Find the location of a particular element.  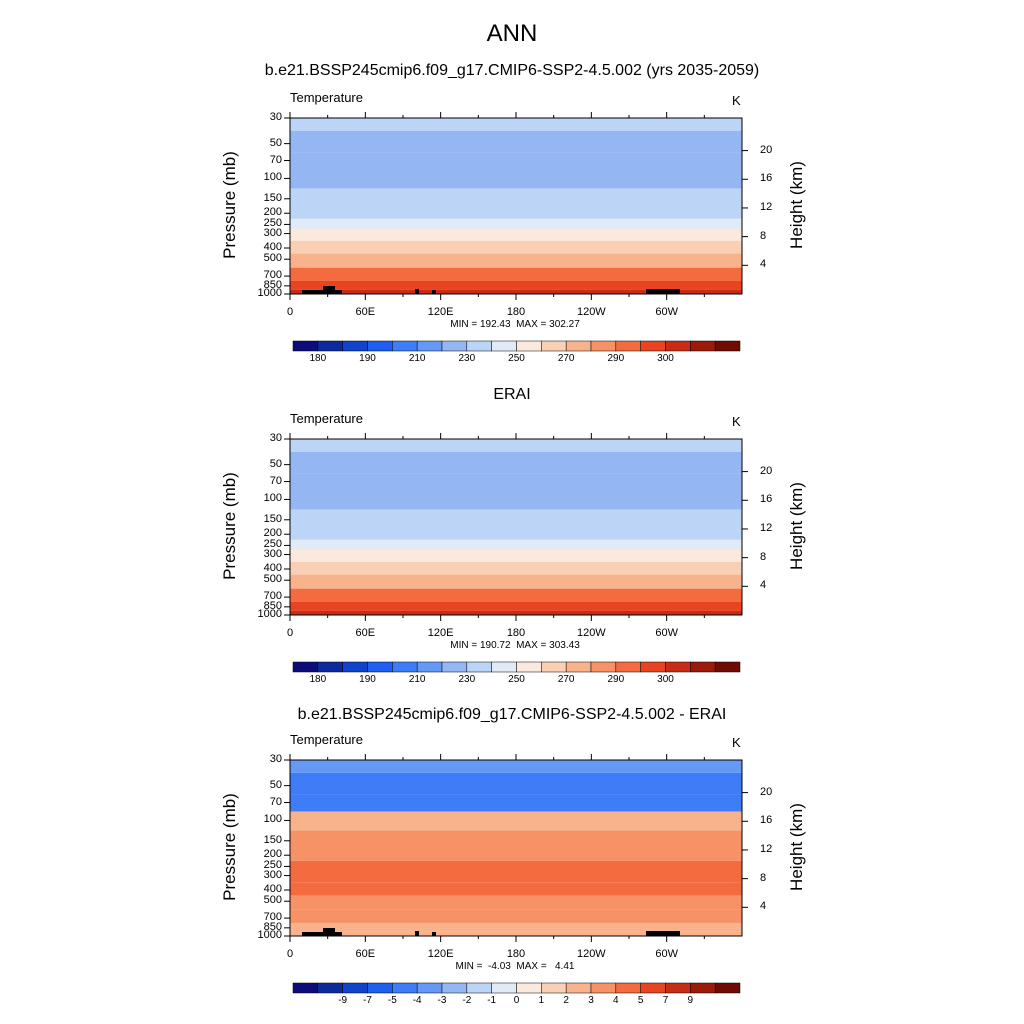

y-right-tick-label-2-2: 12 is located at coordinates (766, 527).